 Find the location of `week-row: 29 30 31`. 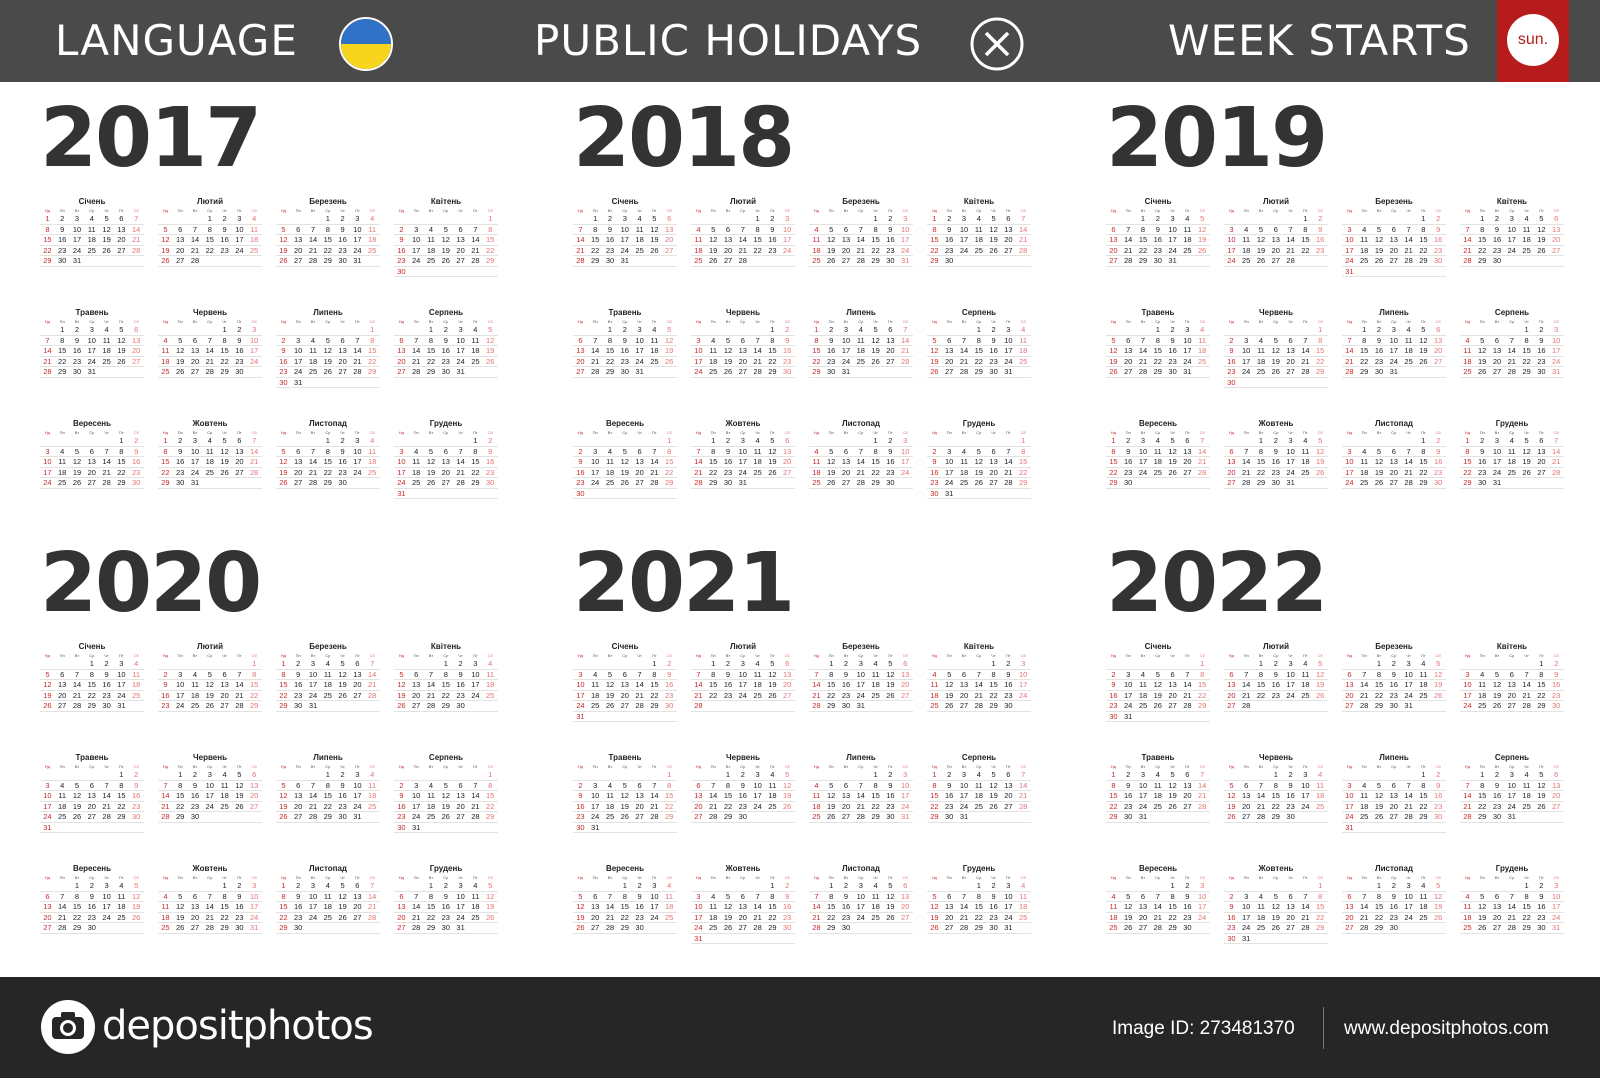

week-row: 29 30 31 is located at coordinates (979, 817).